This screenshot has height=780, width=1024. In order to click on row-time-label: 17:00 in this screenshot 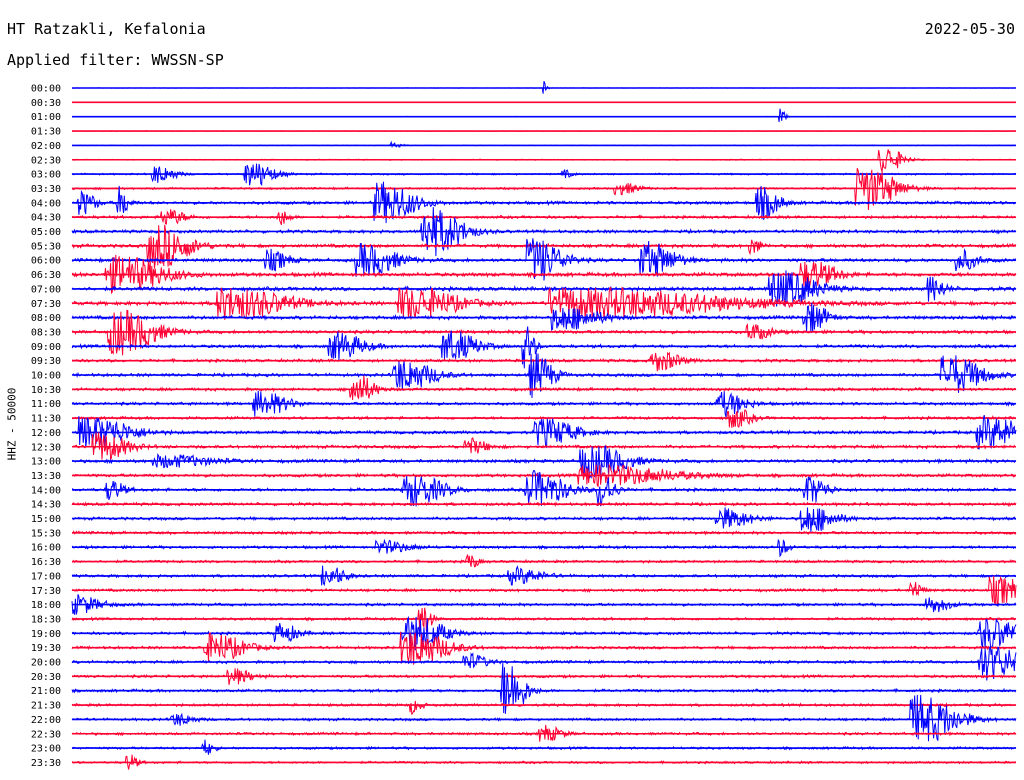, I will do `click(46, 576)`.